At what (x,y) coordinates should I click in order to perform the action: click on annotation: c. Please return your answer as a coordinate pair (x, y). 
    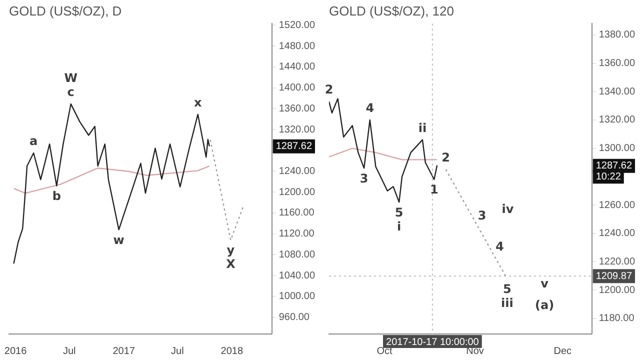
    Looking at the image, I should click on (70, 92).